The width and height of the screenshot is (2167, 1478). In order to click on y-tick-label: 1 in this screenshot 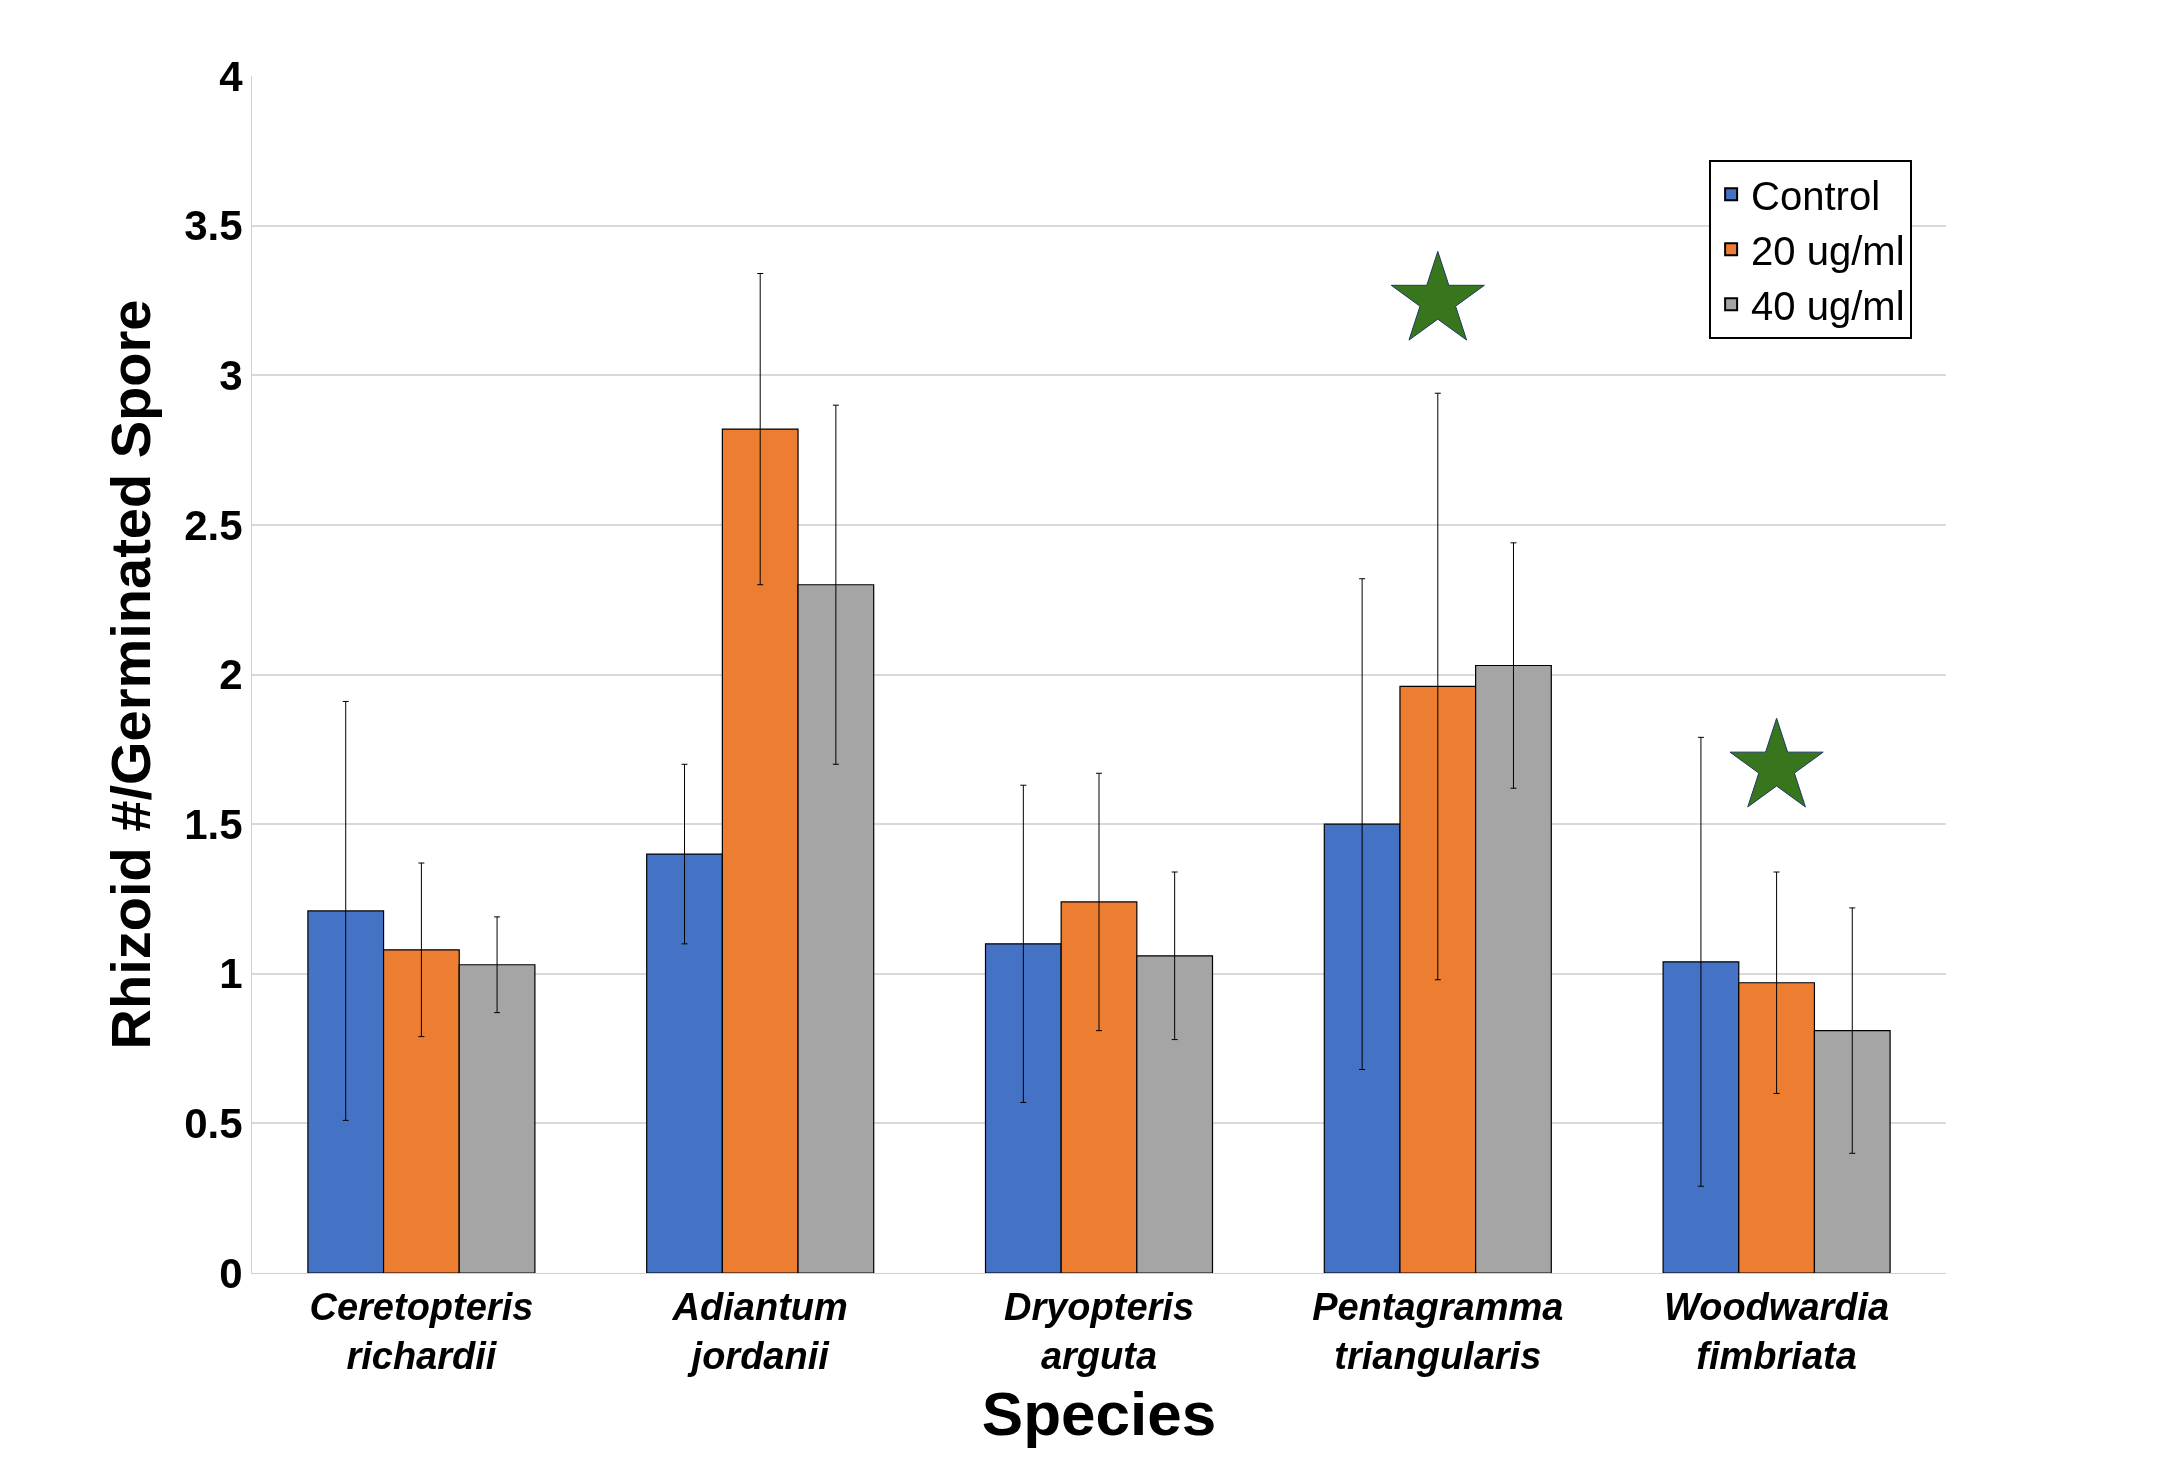, I will do `click(231, 974)`.